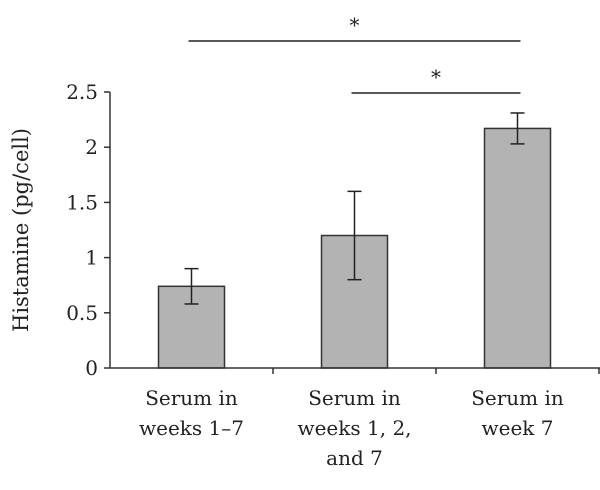 The image size is (600, 490). Describe the element at coordinates (21, 230) in the screenshot. I see `y-axis-title: Histamine (pg/cell)` at that location.